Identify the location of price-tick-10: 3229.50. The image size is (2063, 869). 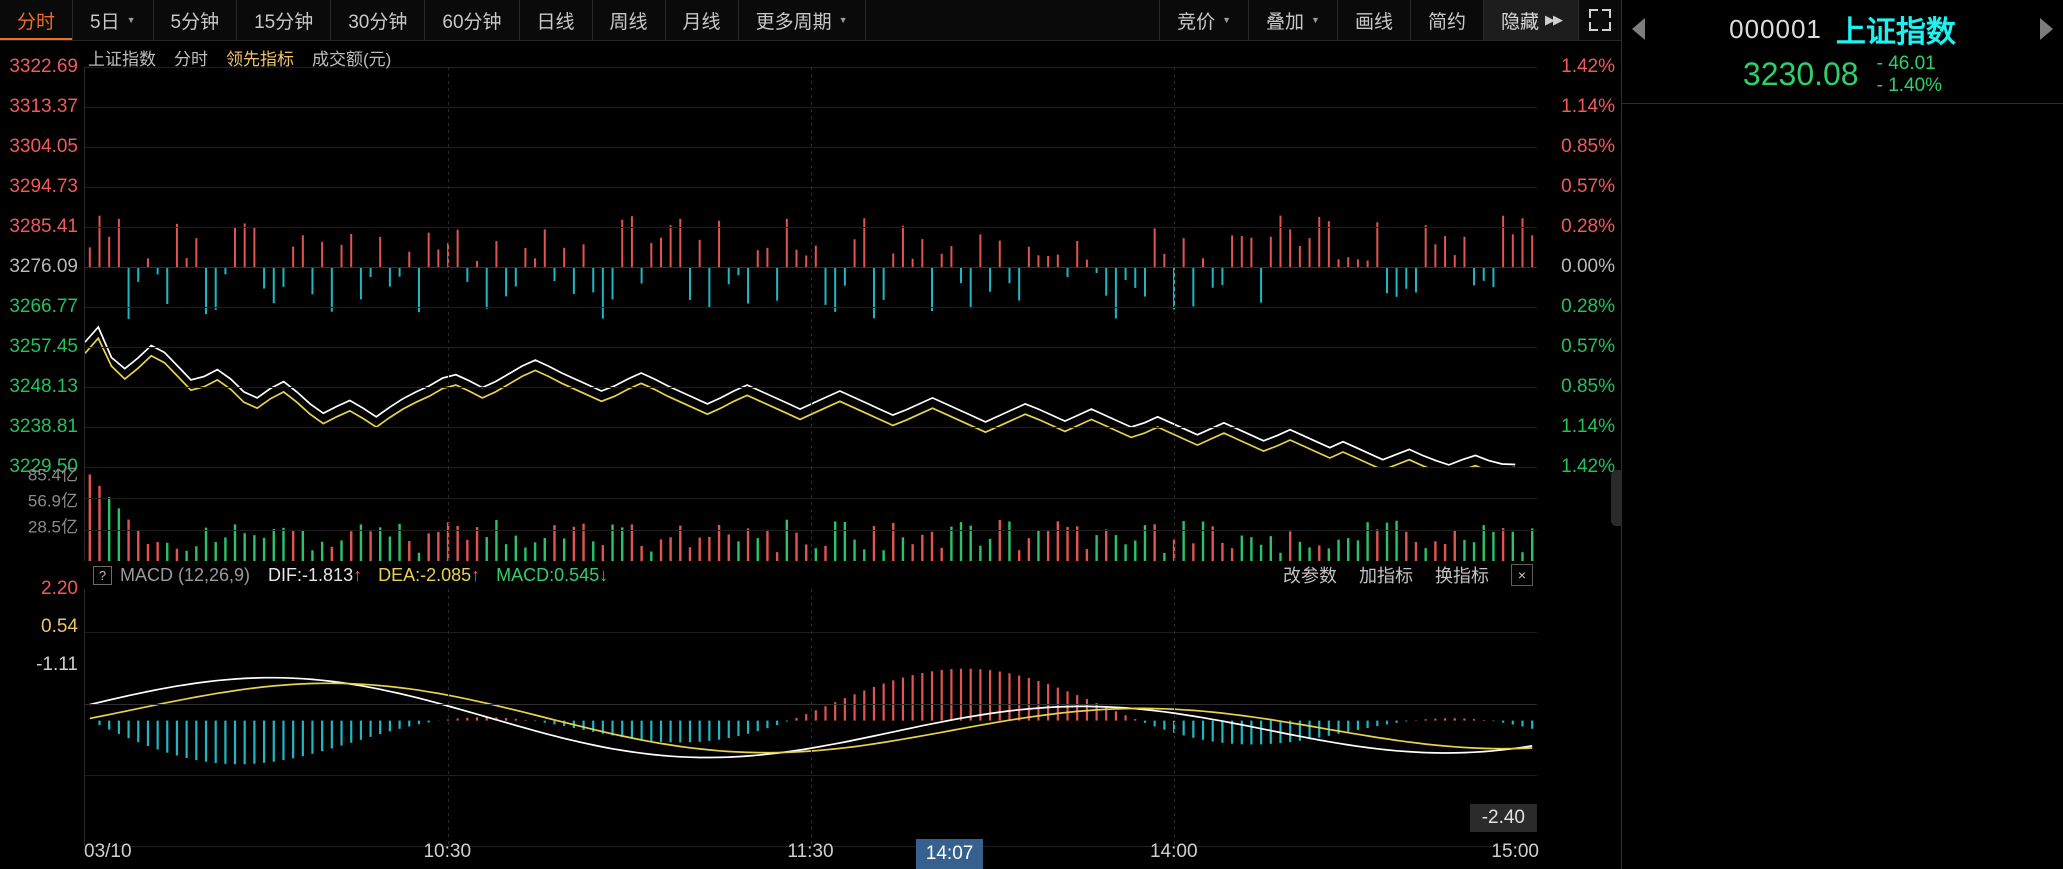
(43, 466).